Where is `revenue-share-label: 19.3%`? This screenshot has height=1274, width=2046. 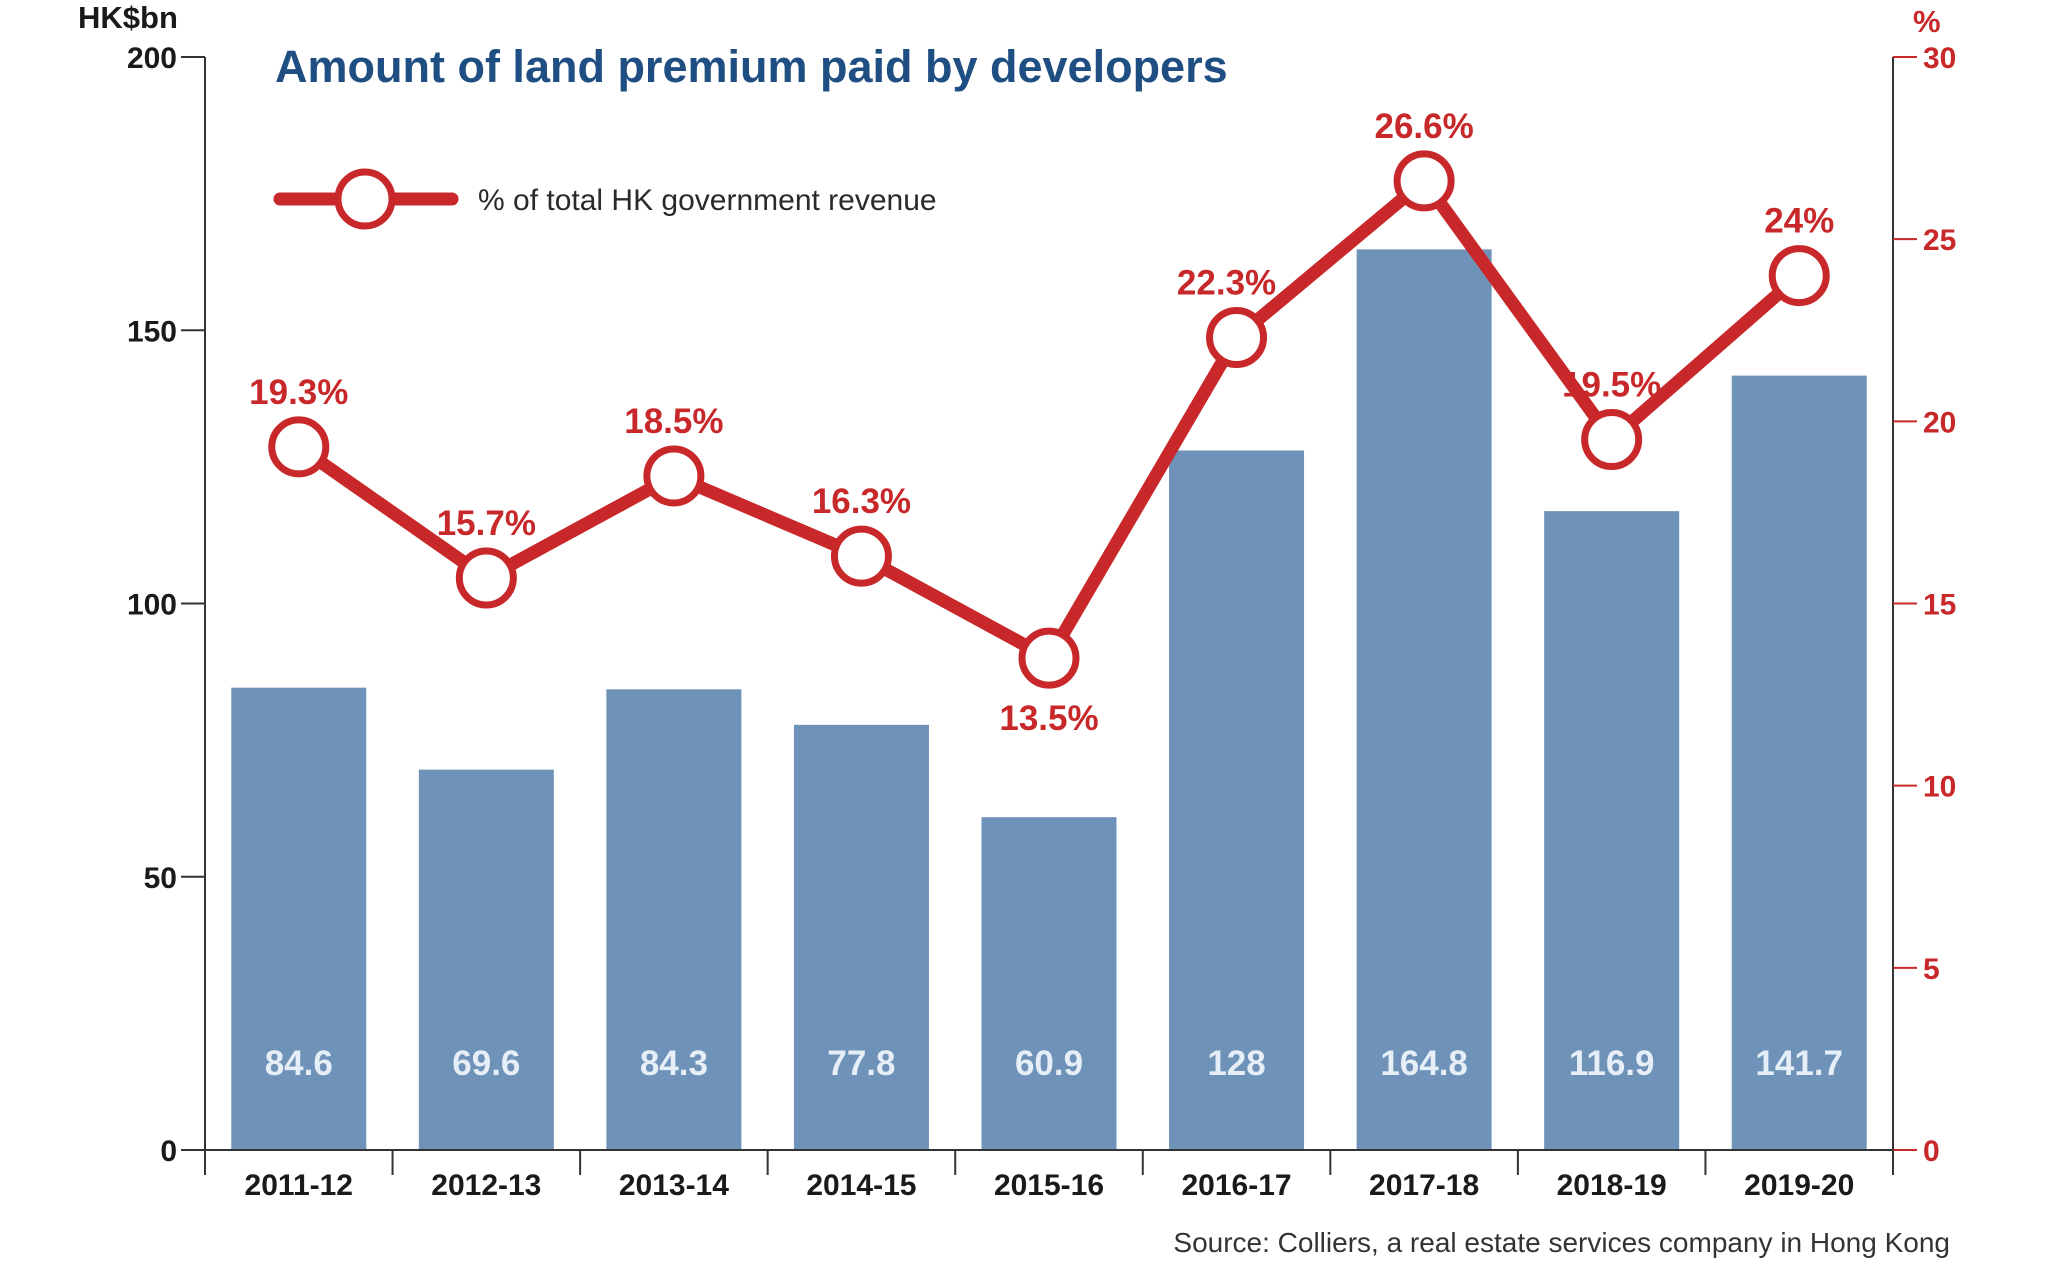 revenue-share-label: 19.3% is located at coordinates (298, 392).